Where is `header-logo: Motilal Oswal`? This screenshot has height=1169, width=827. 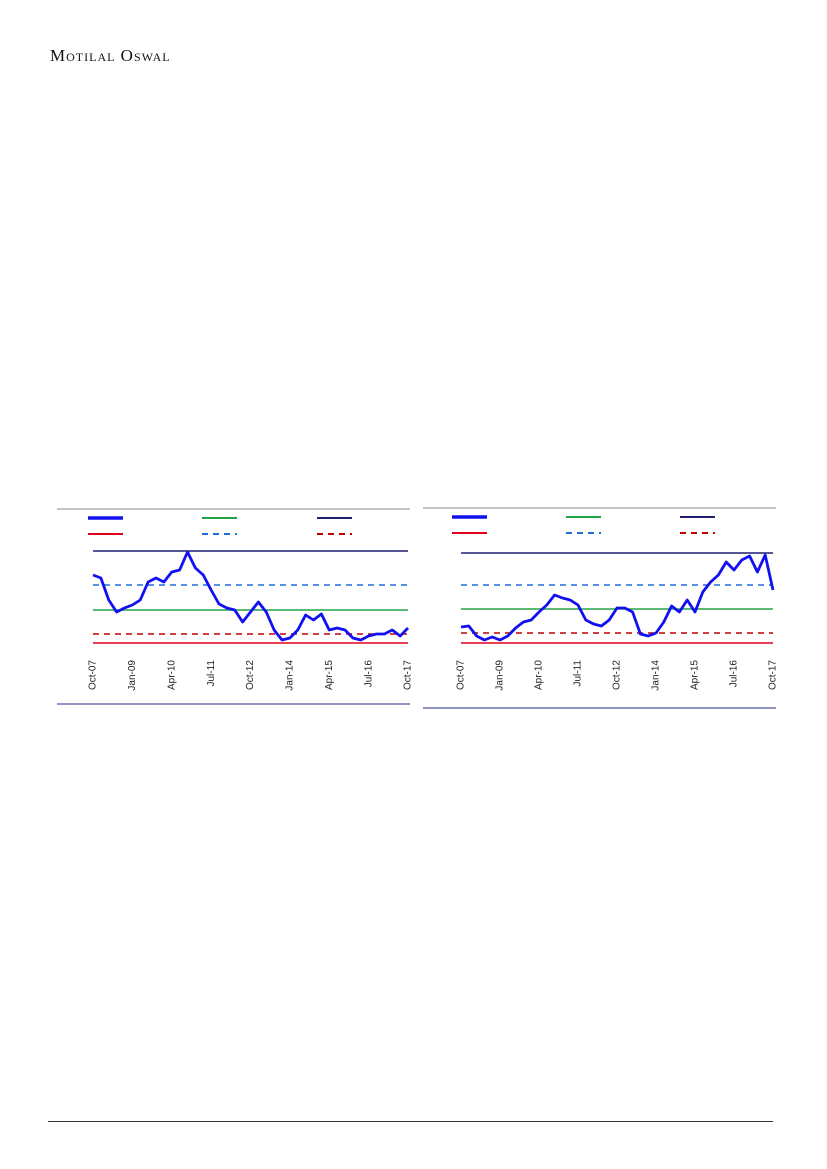 header-logo: Motilal Oswal is located at coordinates (110, 55).